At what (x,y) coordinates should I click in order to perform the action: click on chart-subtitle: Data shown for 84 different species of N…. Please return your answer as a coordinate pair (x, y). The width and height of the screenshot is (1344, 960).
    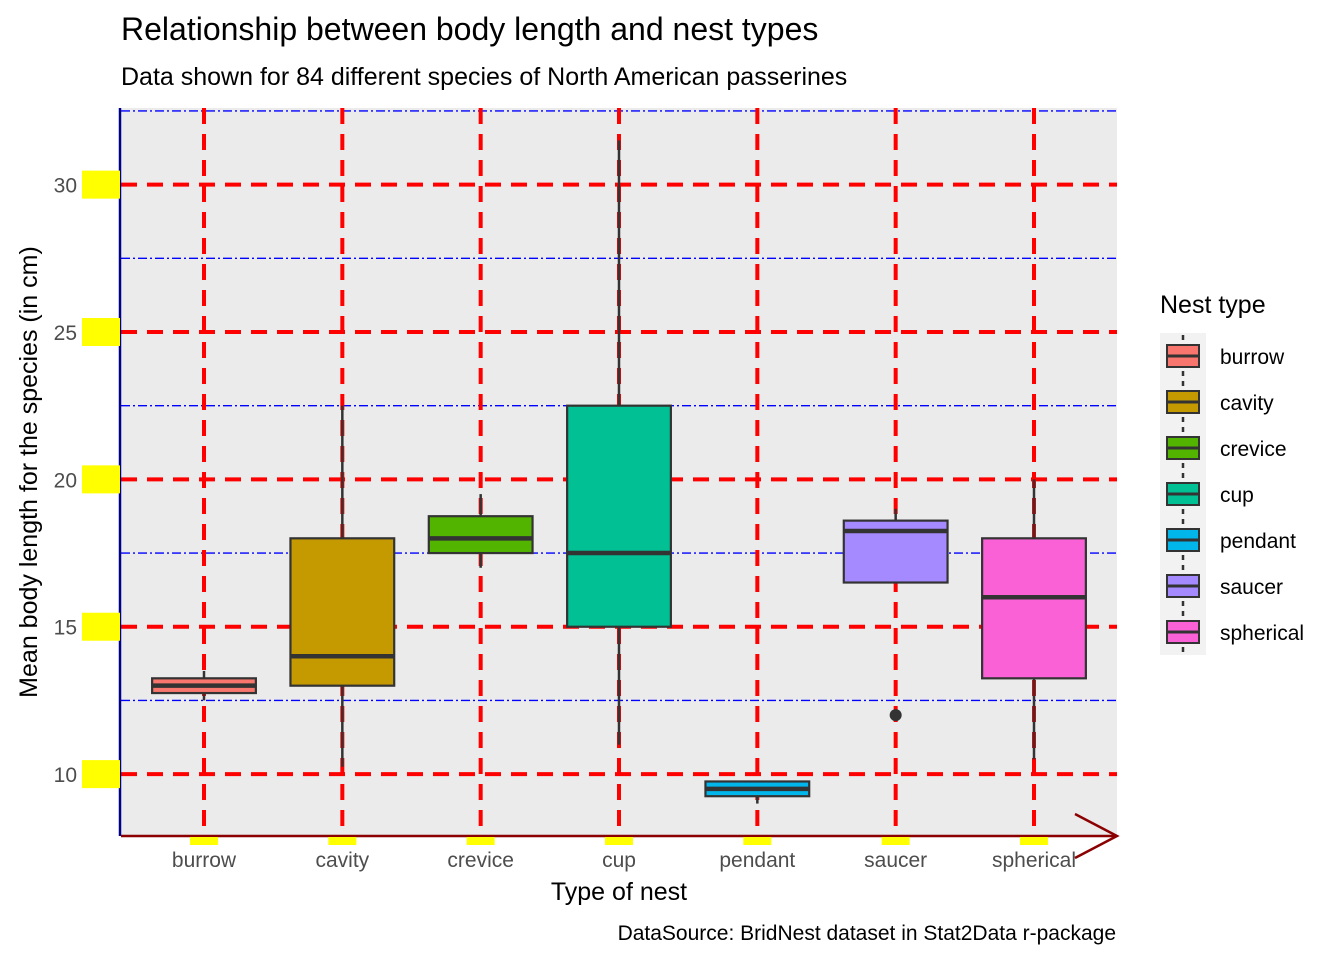
    Looking at the image, I should click on (484, 77).